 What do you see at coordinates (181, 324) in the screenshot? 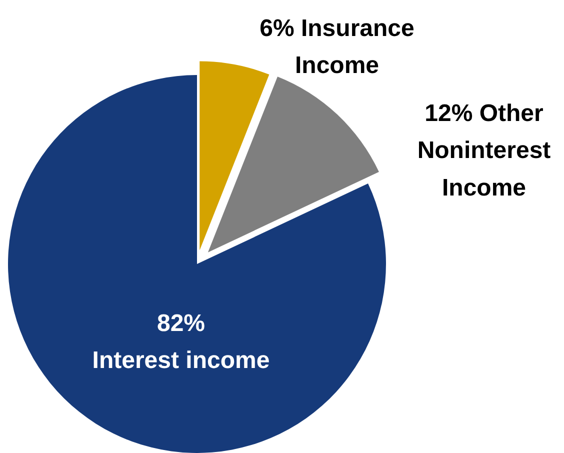
I see `data-label: 82%` at bounding box center [181, 324].